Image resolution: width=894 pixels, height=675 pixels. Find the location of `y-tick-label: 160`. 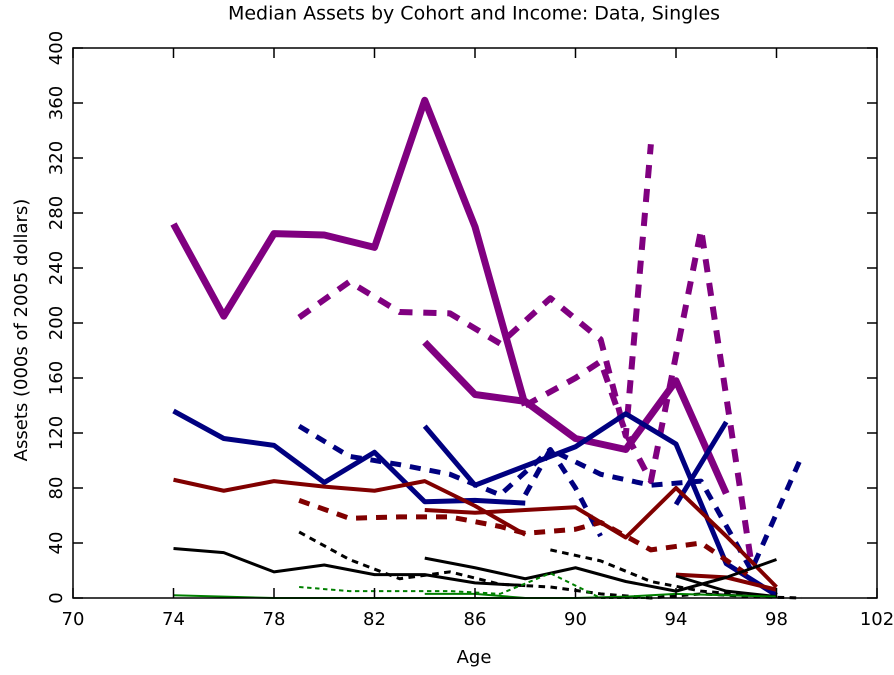

y-tick-label: 160 is located at coordinates (56, 378).